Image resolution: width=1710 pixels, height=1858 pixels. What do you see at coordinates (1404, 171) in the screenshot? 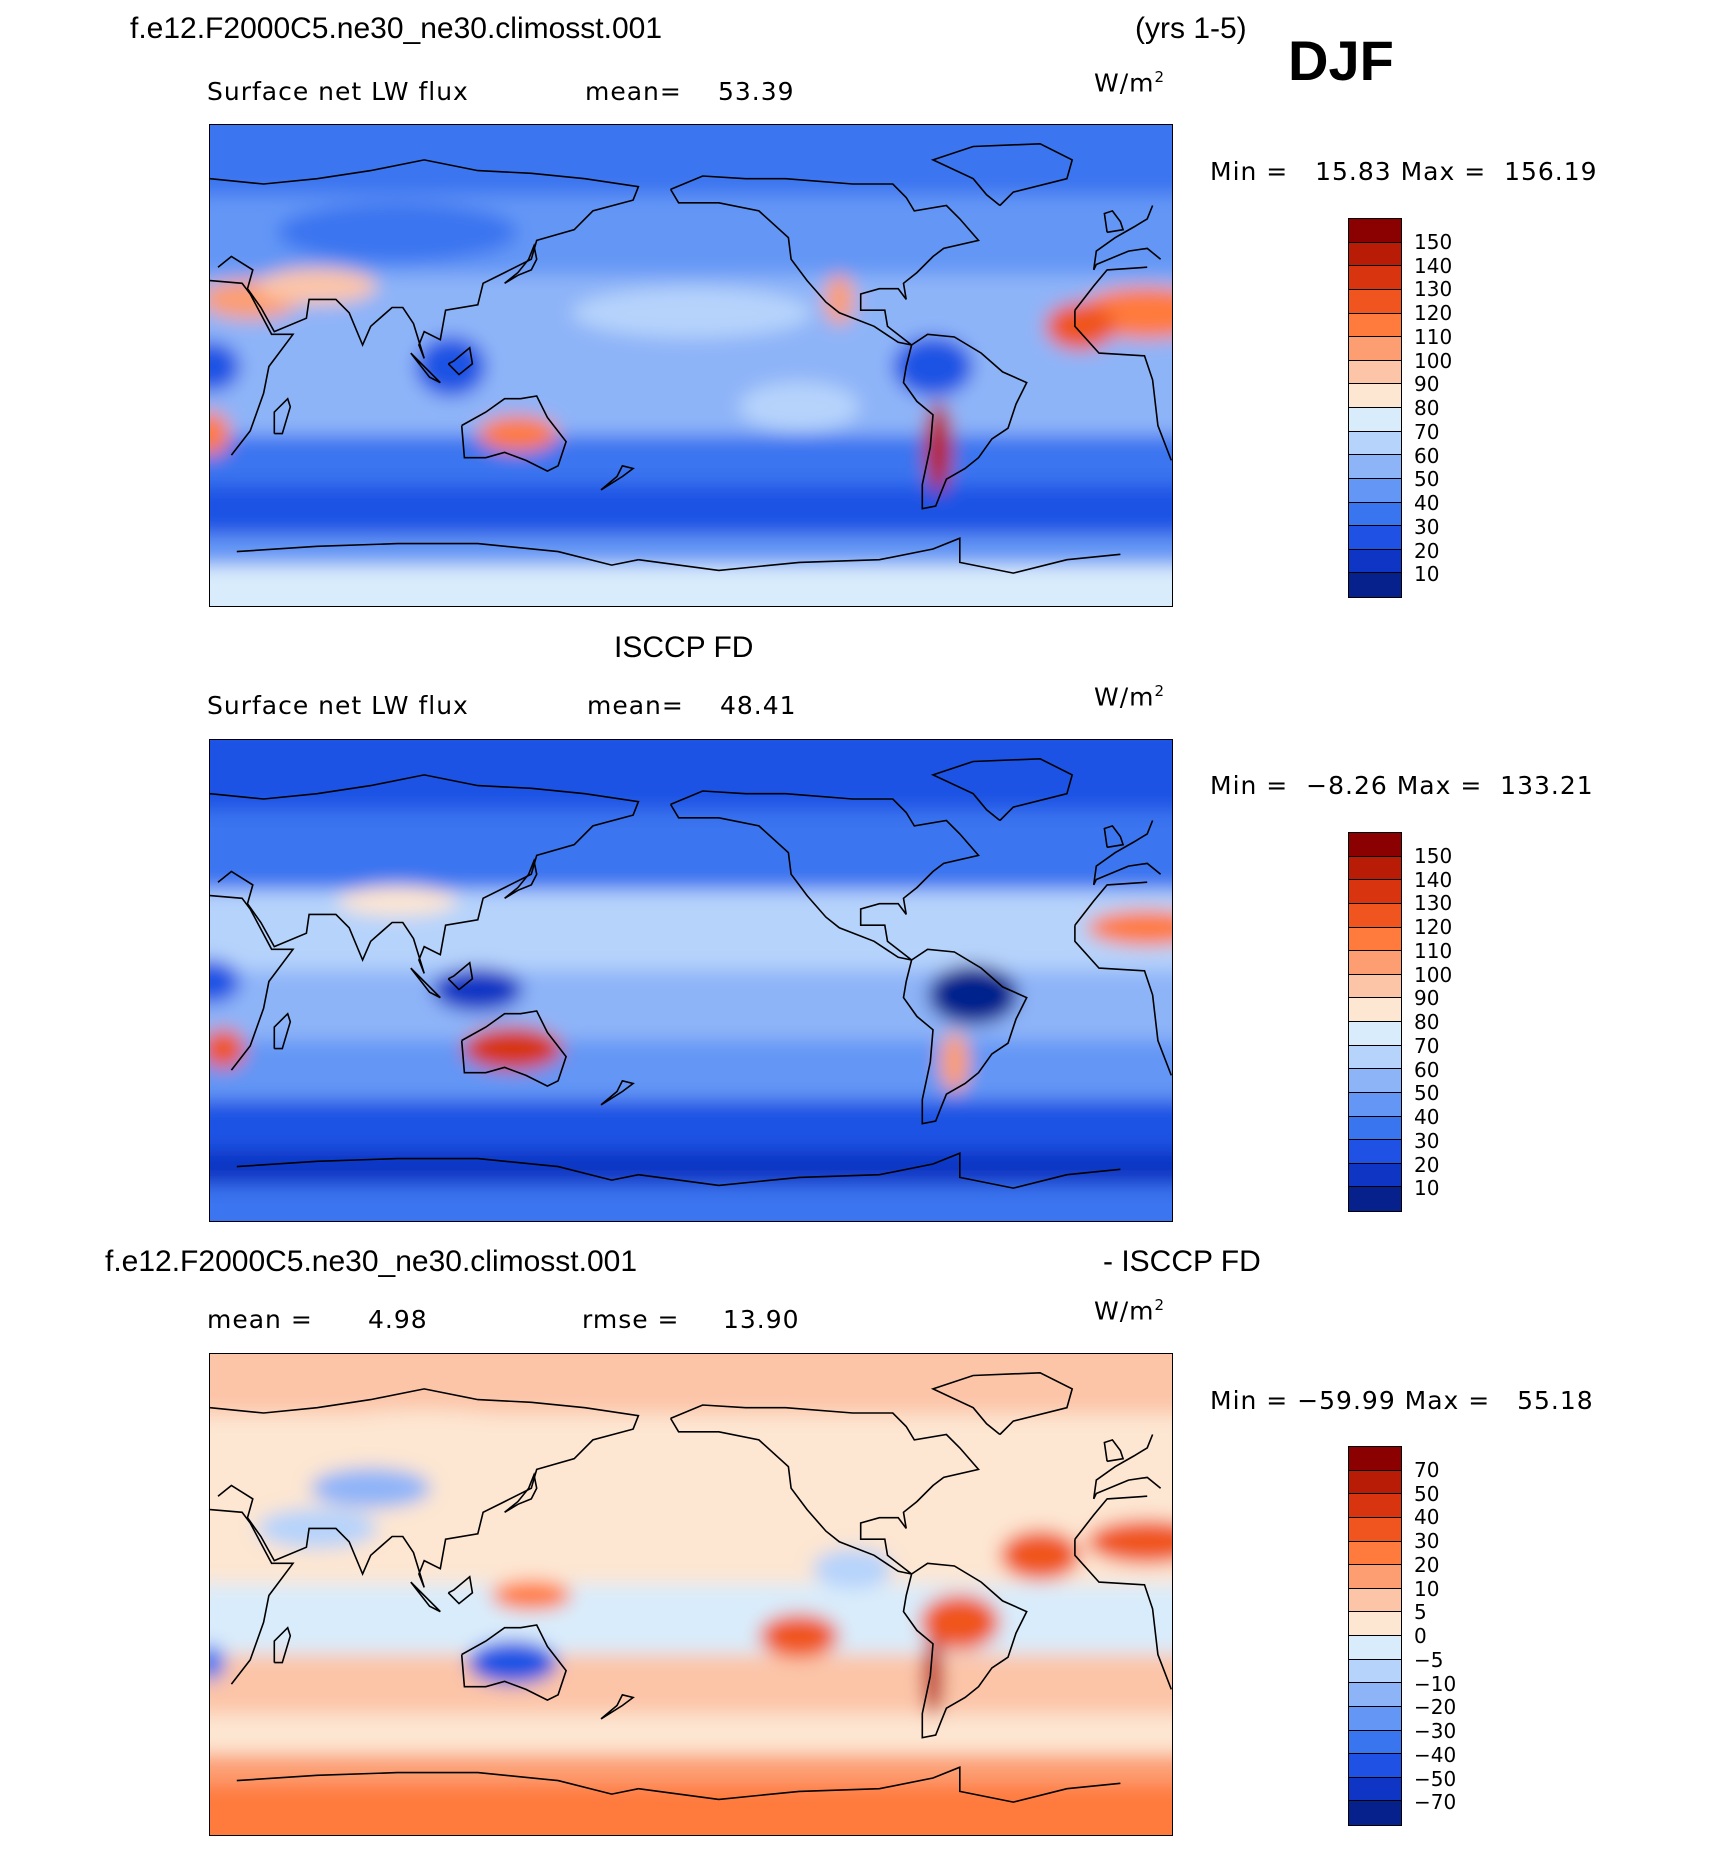
I see `panel1-minmax: Min = 15.83 Max = 156.19` at bounding box center [1404, 171].